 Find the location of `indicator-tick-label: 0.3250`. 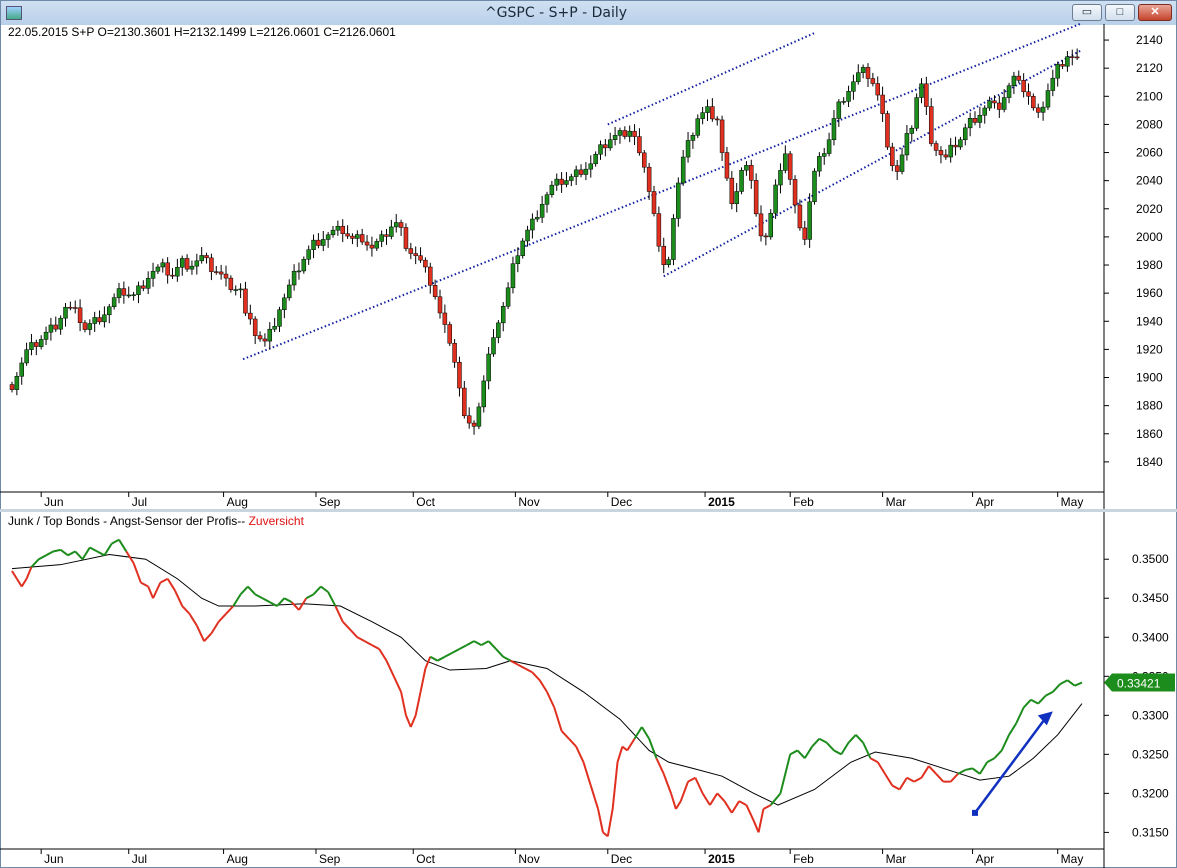

indicator-tick-label: 0.3250 is located at coordinates (1150, 754).